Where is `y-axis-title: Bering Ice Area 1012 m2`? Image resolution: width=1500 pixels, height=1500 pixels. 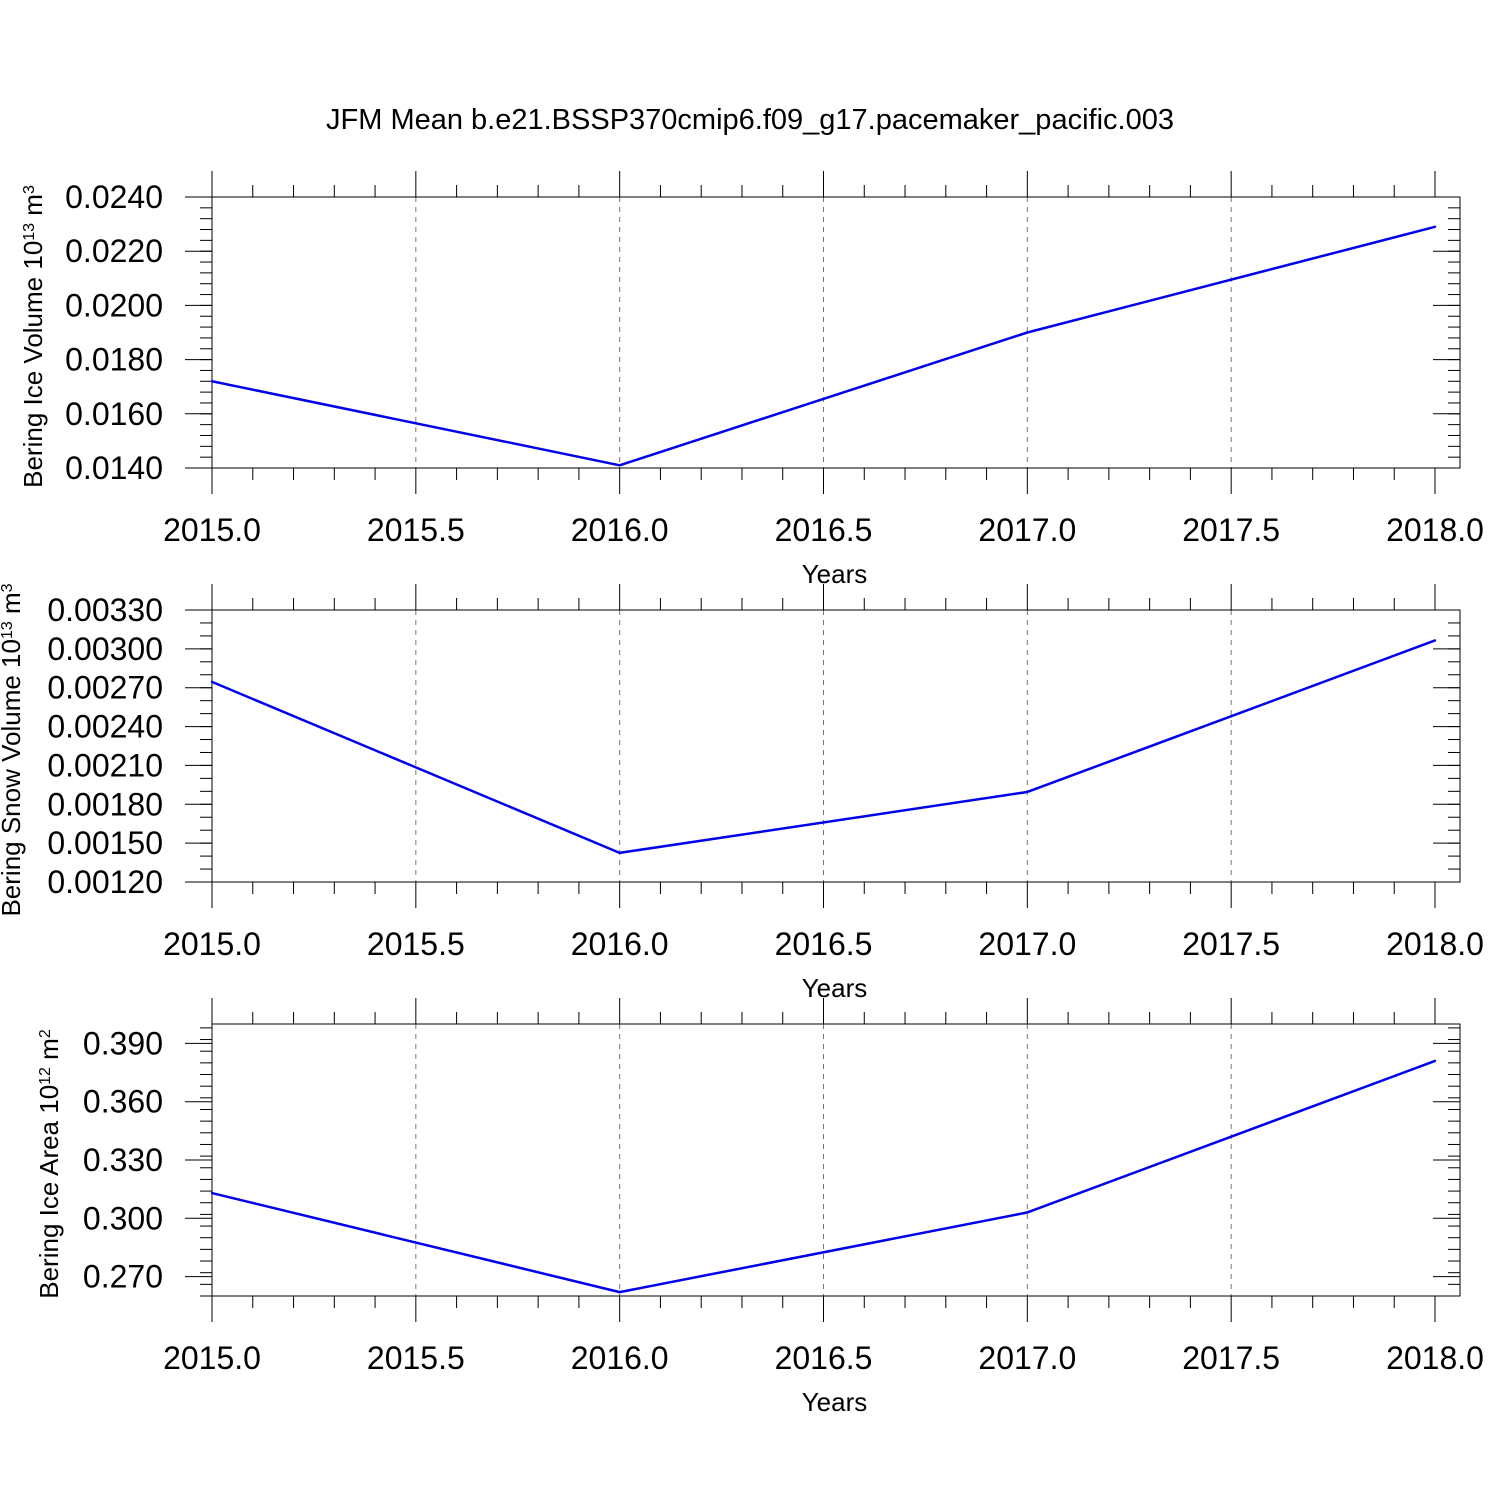
y-axis-title: Bering Ice Area 1012 m2 is located at coordinates (49, 1164).